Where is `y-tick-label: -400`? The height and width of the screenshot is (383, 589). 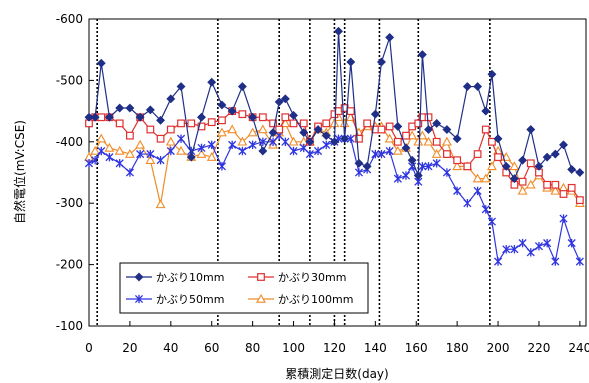
y-tick-label: -400 is located at coordinates (69, 142).